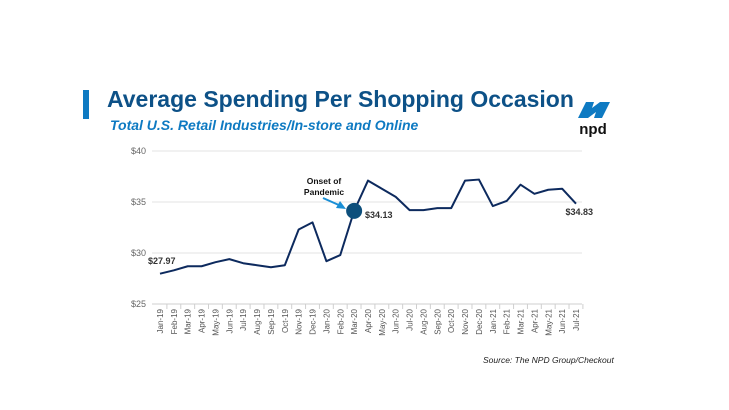 This screenshot has height=410, width=729. I want to click on x-tick-label: Mar-20, so click(354, 321).